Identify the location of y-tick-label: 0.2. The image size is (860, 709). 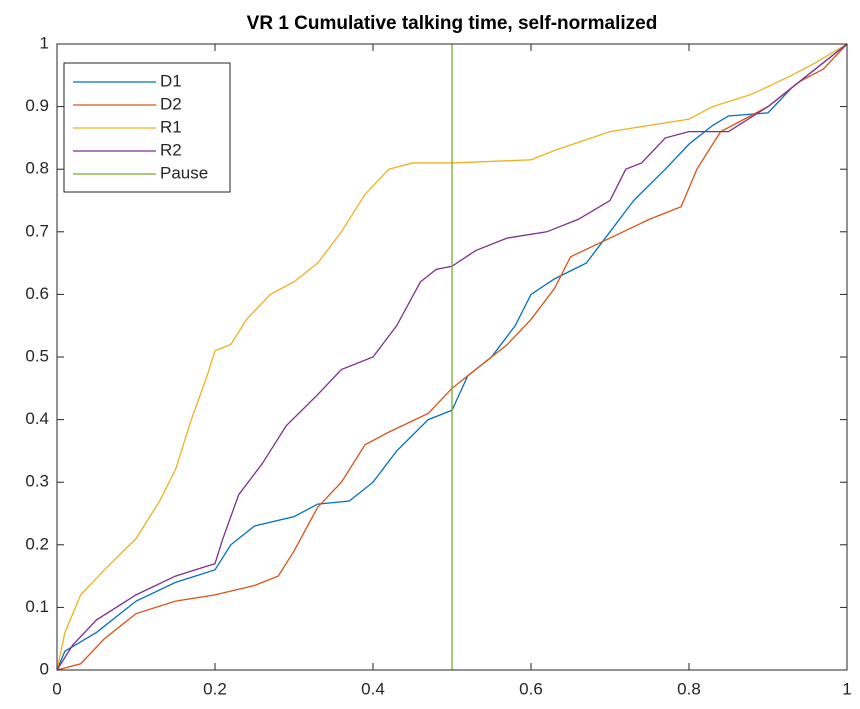
(37, 543).